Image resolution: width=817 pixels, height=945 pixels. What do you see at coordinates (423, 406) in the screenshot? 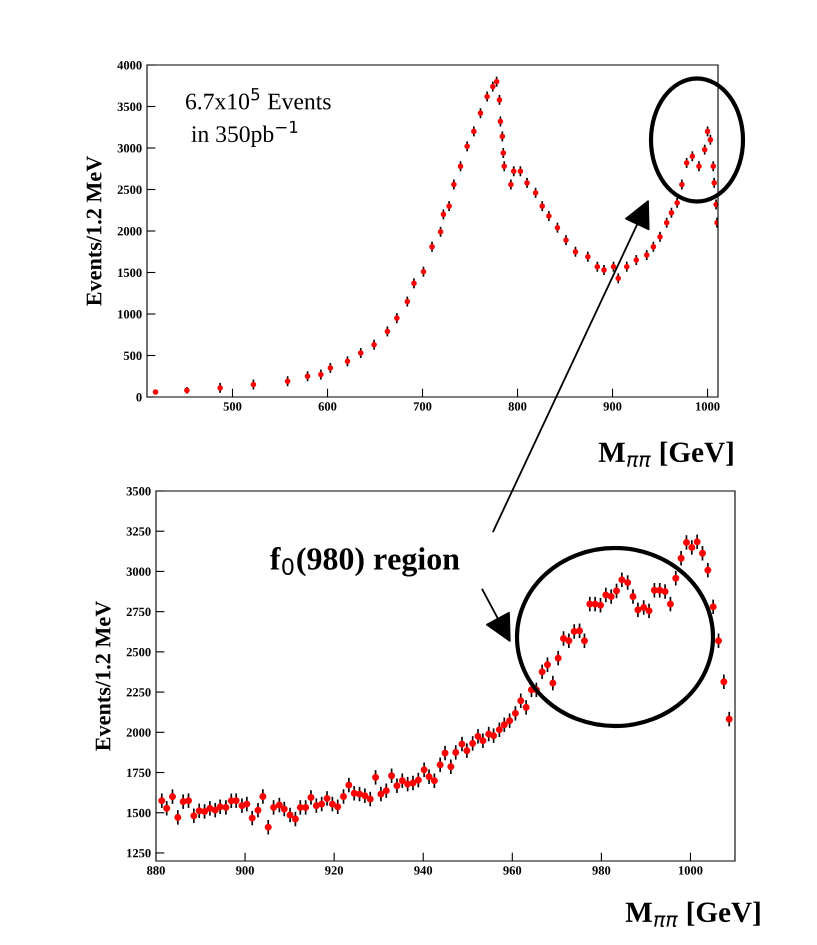
I see `x-tick-label: 700` at bounding box center [423, 406].